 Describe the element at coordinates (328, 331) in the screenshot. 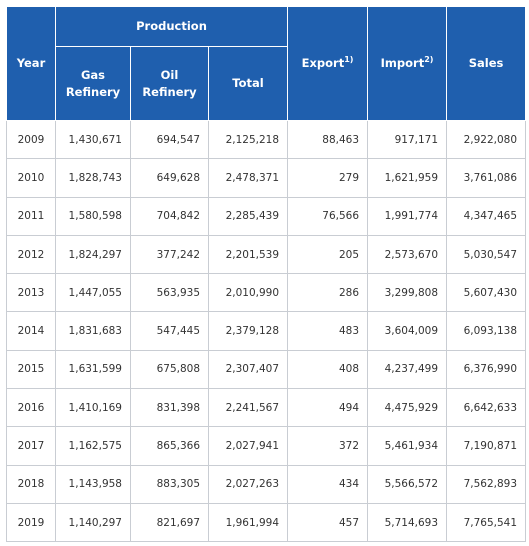

I see `value-cell: 483` at that location.